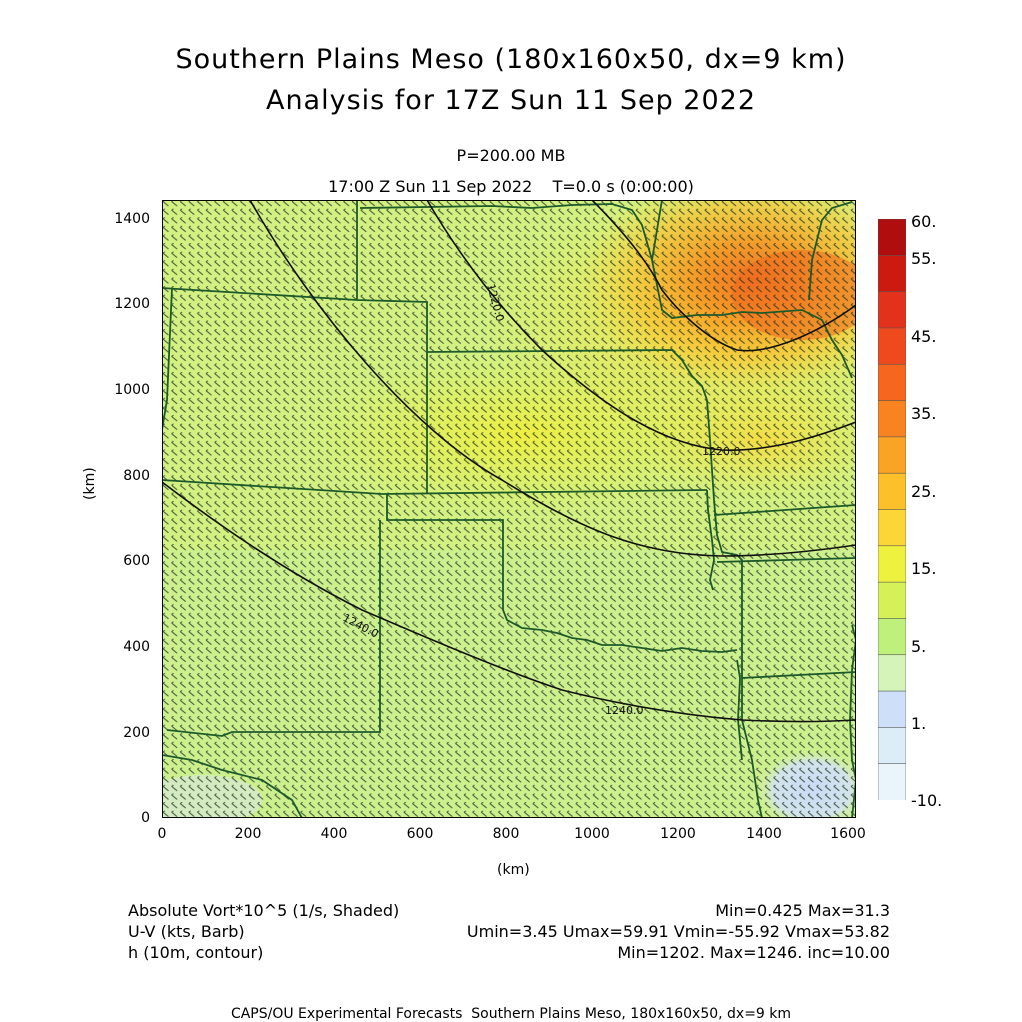 The height and width of the screenshot is (1022, 1022). What do you see at coordinates (90, 483) in the screenshot?
I see `y-axis-label: (km)` at bounding box center [90, 483].